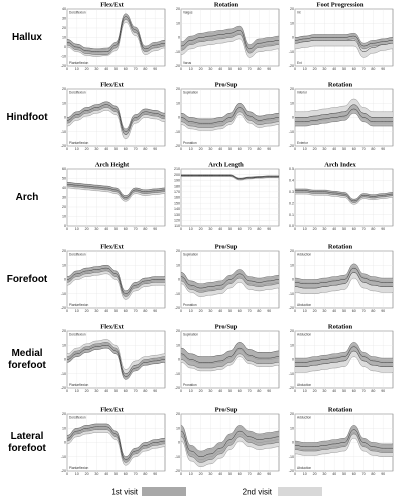 Image resolution: width=405 pixels, height=500 pixels. Describe the element at coordinates (27, 442) in the screenshot. I see `row-label: Lateral forefoot` at that location.